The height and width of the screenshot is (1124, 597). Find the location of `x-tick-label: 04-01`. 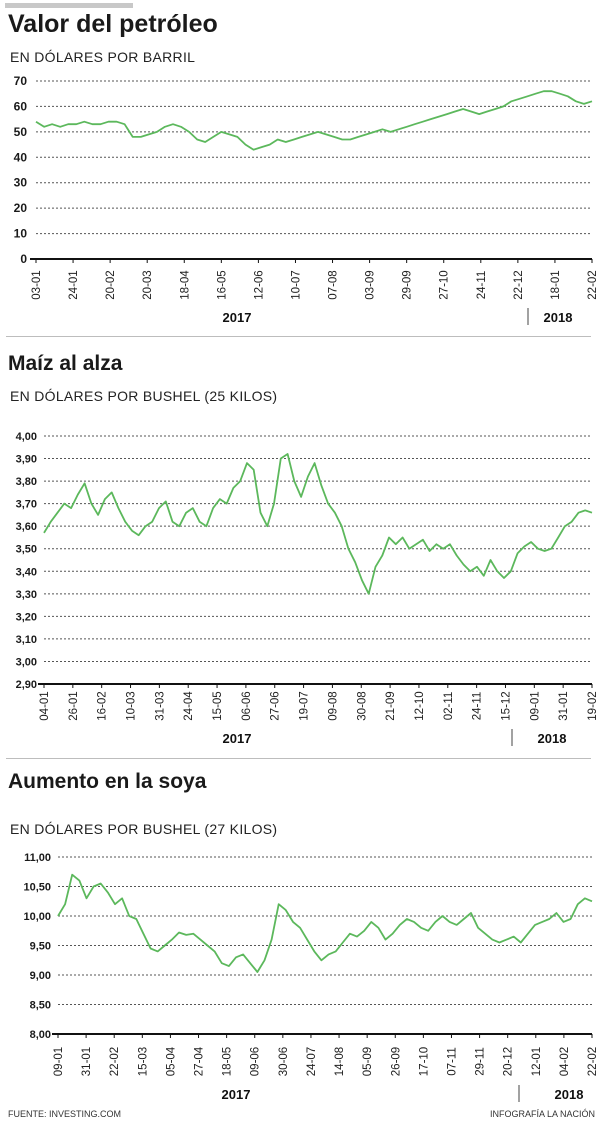

x-tick-label: 04-01 is located at coordinates (45, 705).